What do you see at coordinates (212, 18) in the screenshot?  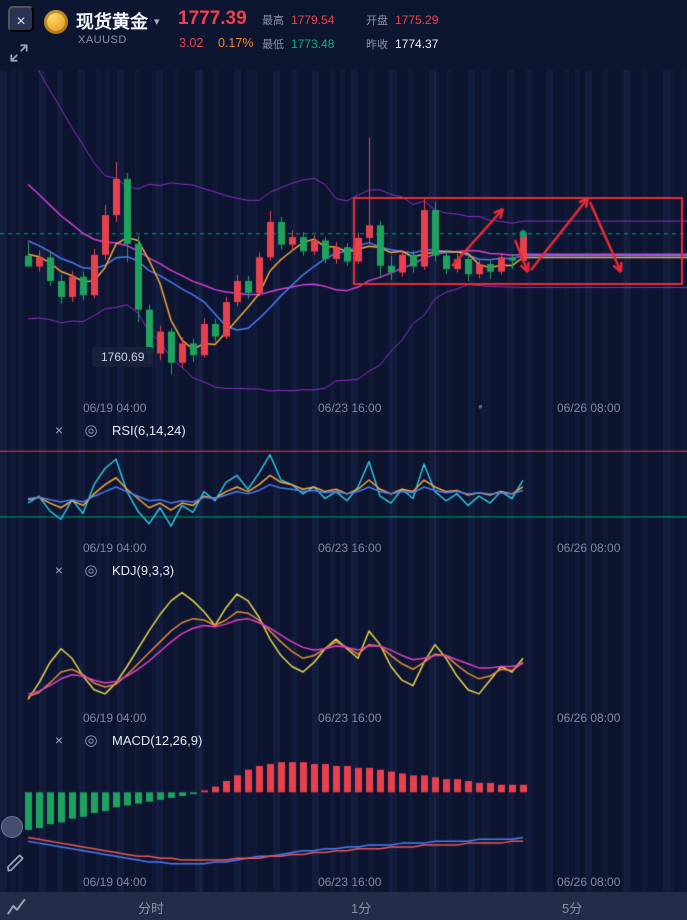 I see `last-price: 1777.39` at bounding box center [212, 18].